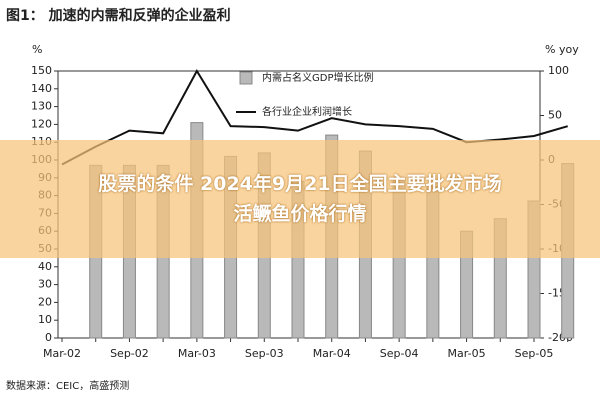 The width and height of the screenshot is (600, 400). I want to click on source: 数据来源：CEIC，高盛预测, so click(67, 385).